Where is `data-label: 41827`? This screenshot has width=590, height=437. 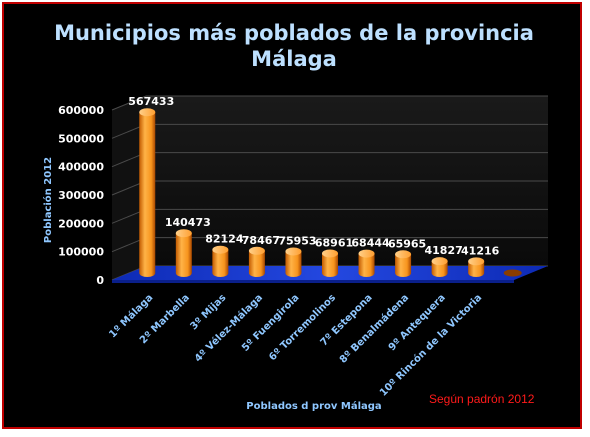 data-label: 41827 is located at coordinates (443, 250).